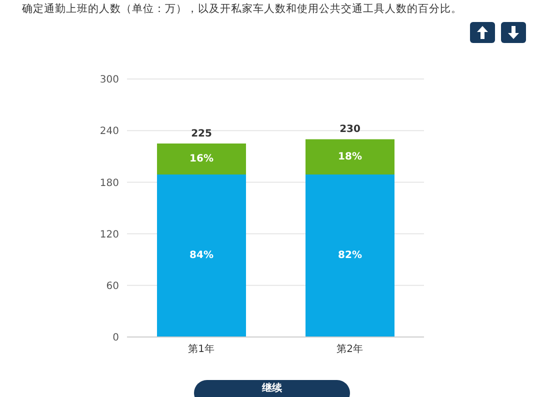 Image resolution: width=554 pixels, height=397 pixels. Describe the element at coordinates (242, 9) in the screenshot. I see `chart-title: 确定通勤上班的人数（单位：万），以及开私家车人数和使用公共交通工具人数的百分比。` at that location.